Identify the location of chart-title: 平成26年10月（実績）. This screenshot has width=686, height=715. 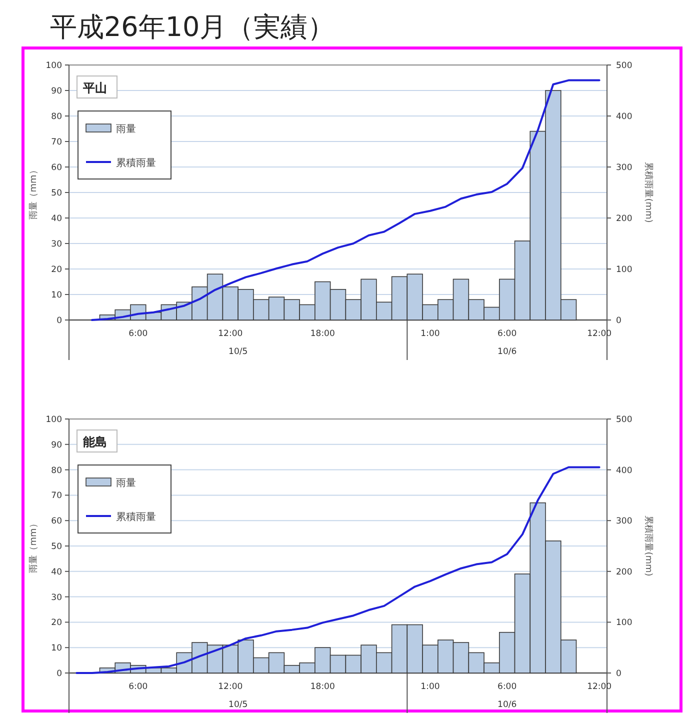
(192, 27).